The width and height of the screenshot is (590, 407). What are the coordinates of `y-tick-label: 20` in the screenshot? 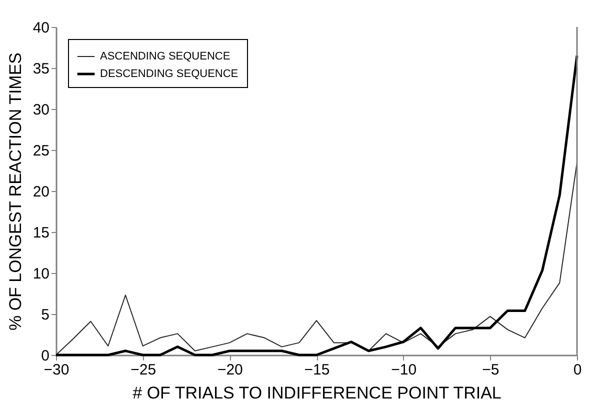 It's located at (41, 192).